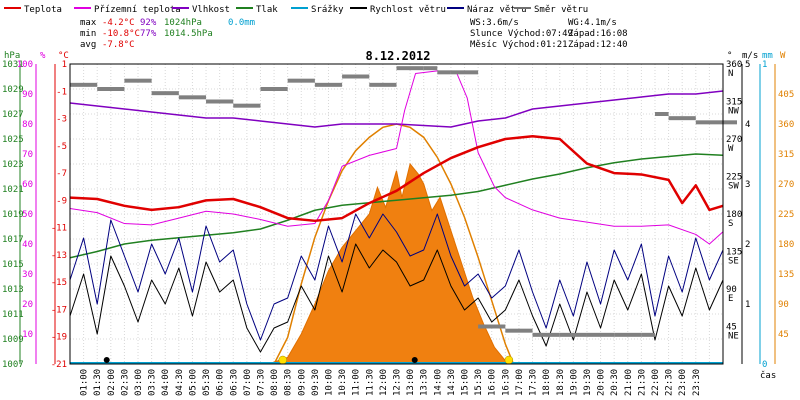  What do you see at coordinates (125, 382) in the screenshot?
I see `x-tick-label: 02:30` at bounding box center [125, 382].